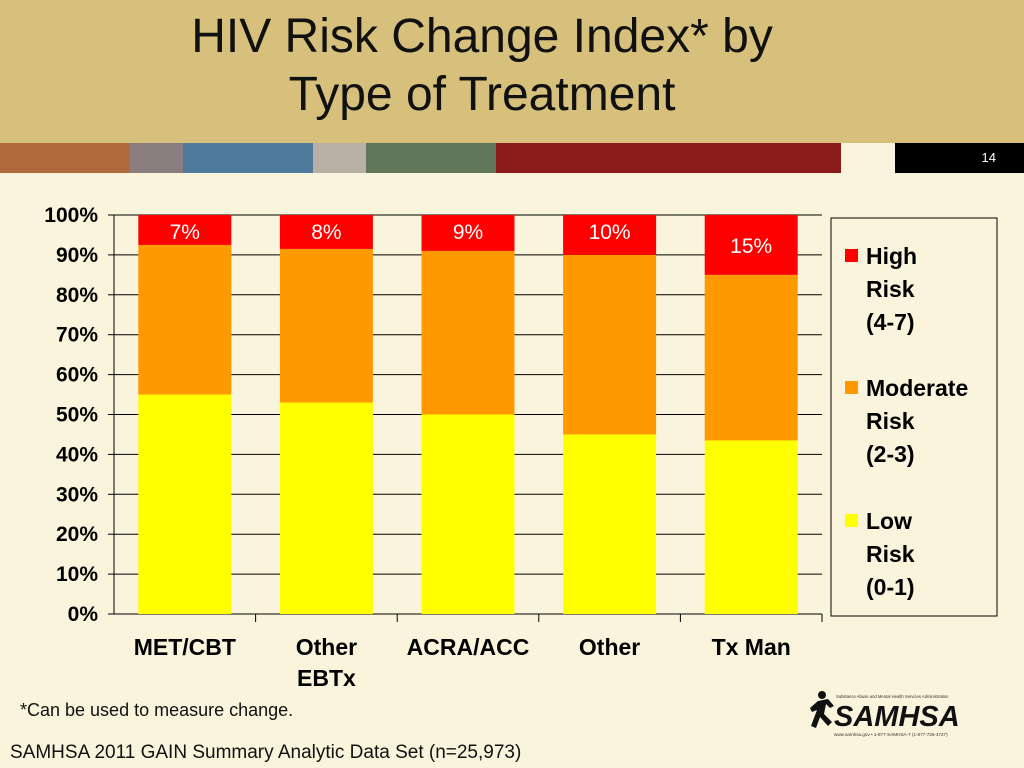 The image size is (1024, 768). I want to click on x-category-label: ACRA/ACC, so click(468, 647).